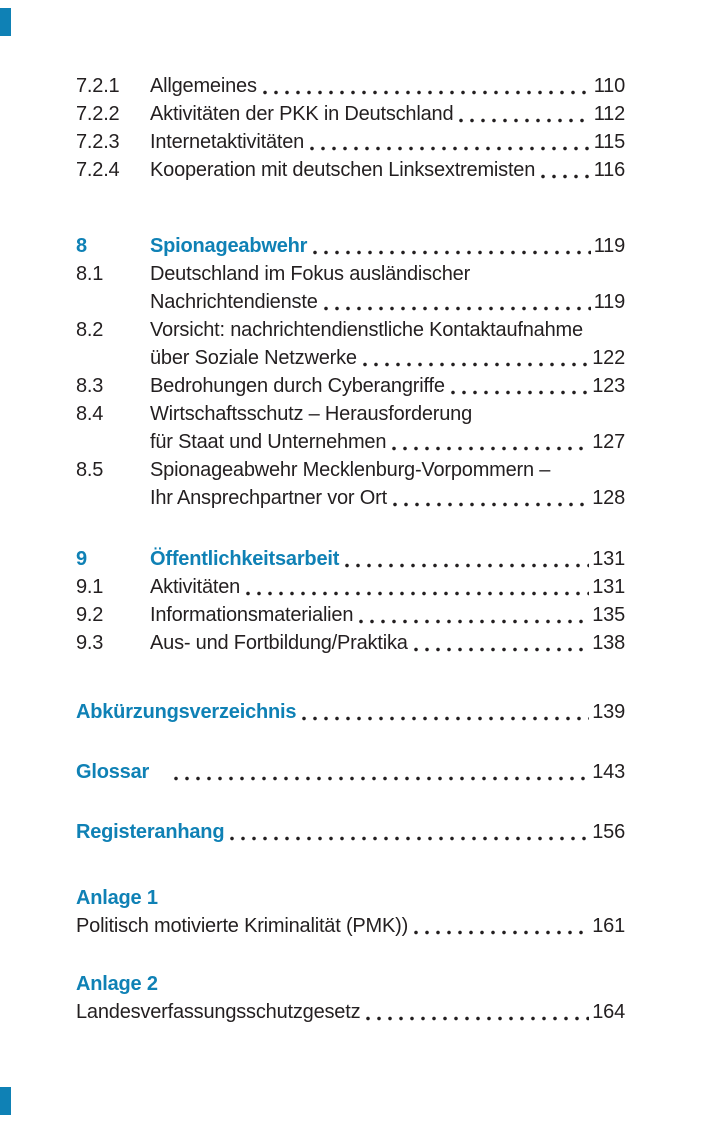  What do you see at coordinates (81, 559) in the screenshot?
I see `toc-entry-number: 9` at bounding box center [81, 559].